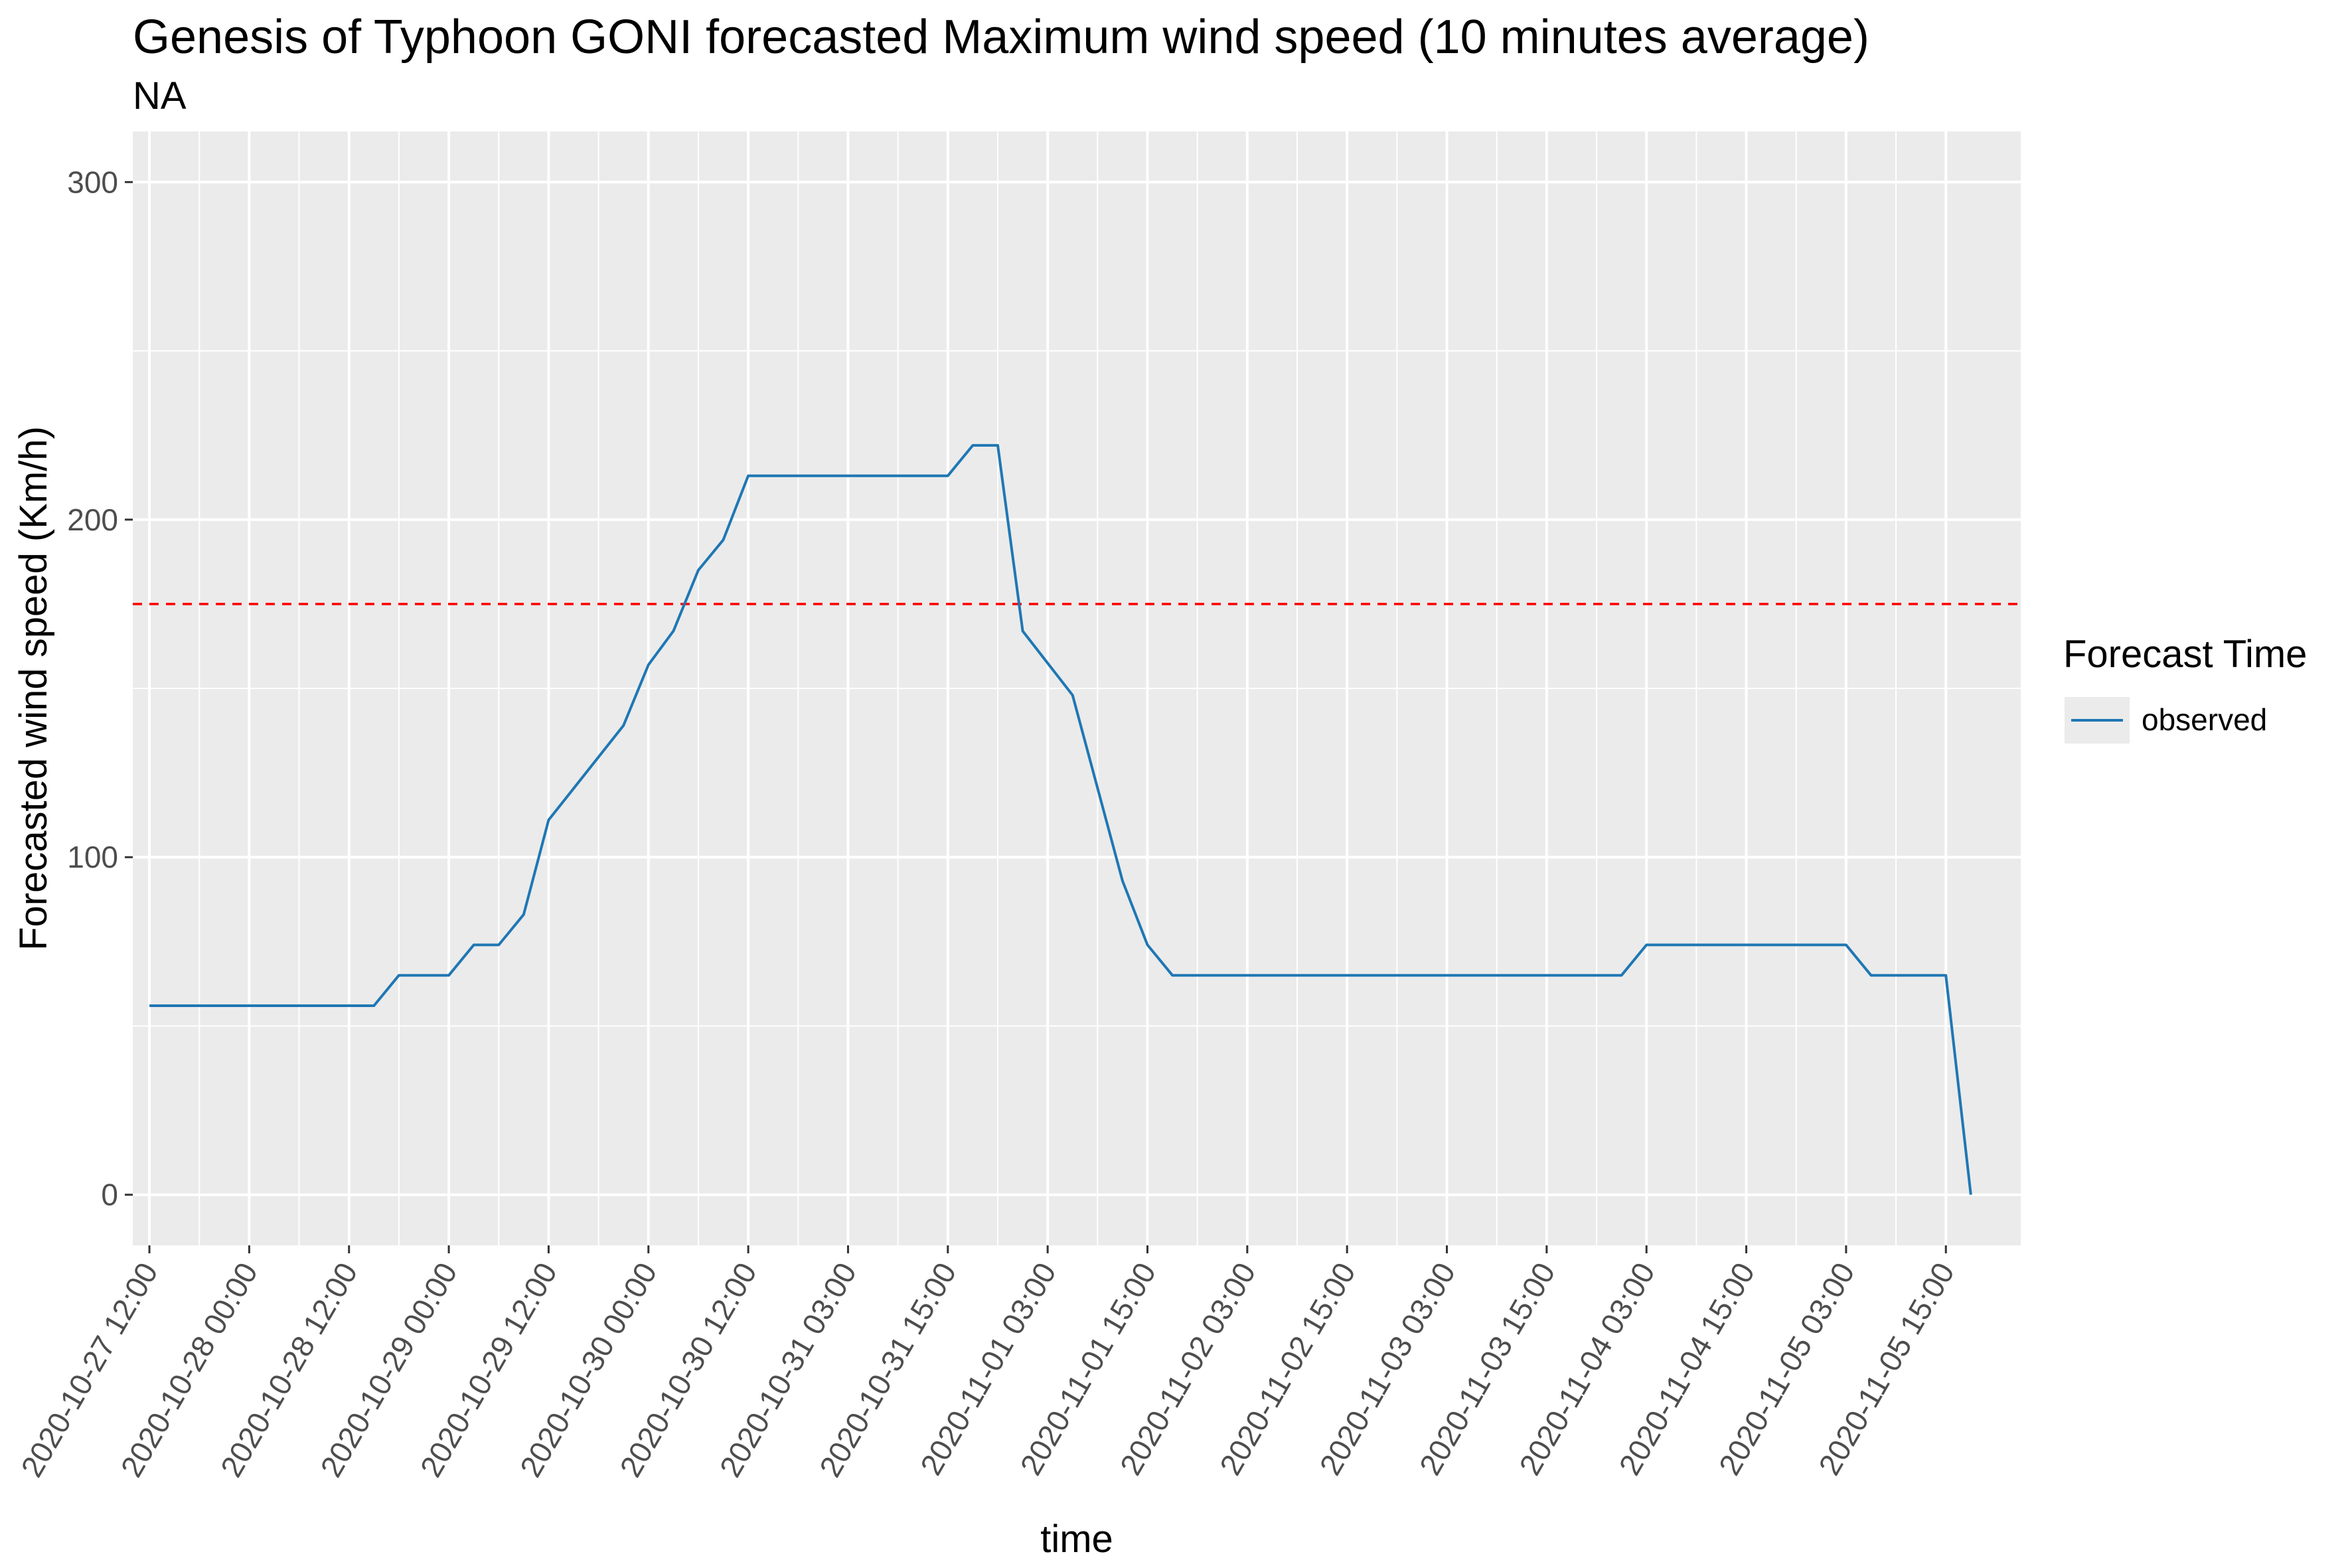 The height and width of the screenshot is (1568, 2352). What do you see at coordinates (160, 96) in the screenshot?
I see `chart-subtitle: NA` at bounding box center [160, 96].